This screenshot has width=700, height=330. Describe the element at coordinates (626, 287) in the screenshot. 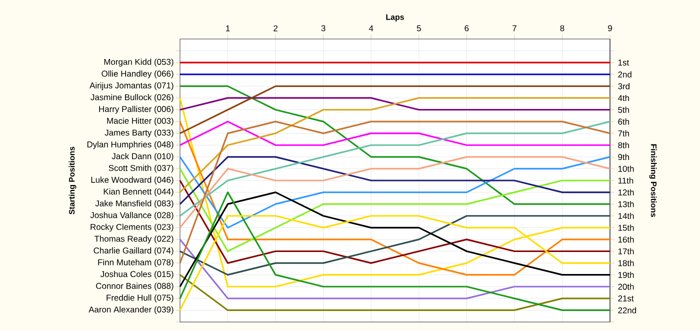

I see `y2-tick-label: 20th` at that location.